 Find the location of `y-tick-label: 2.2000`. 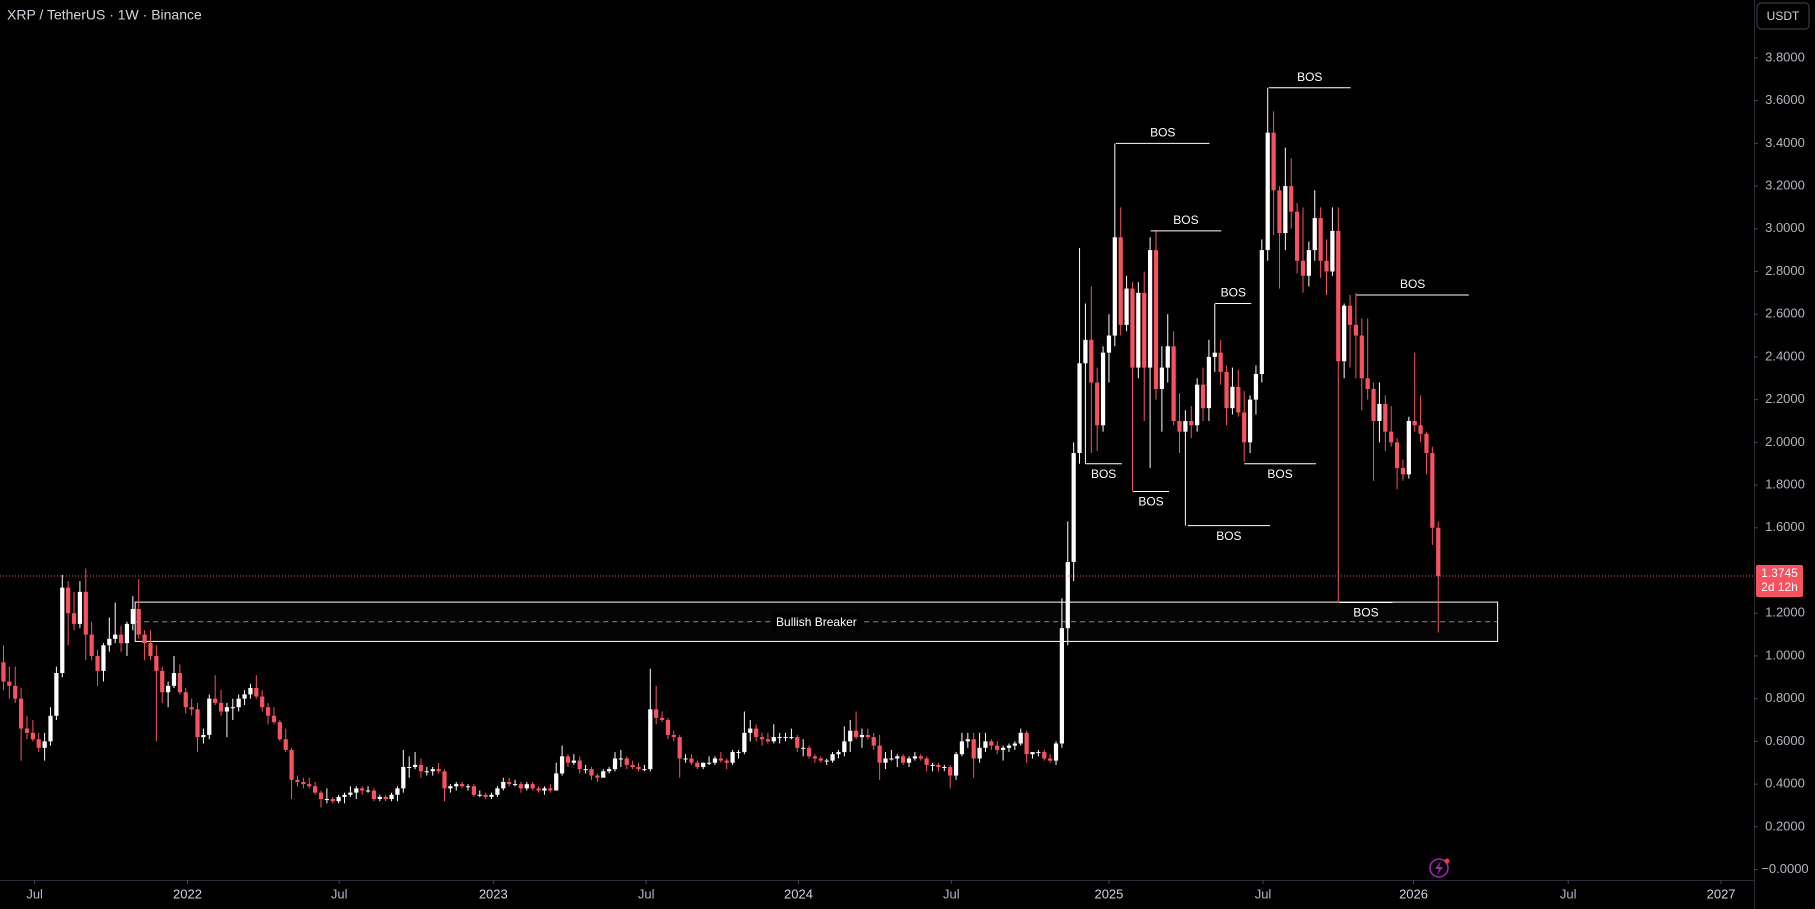

y-tick-label: 2.2000 is located at coordinates (1785, 398).